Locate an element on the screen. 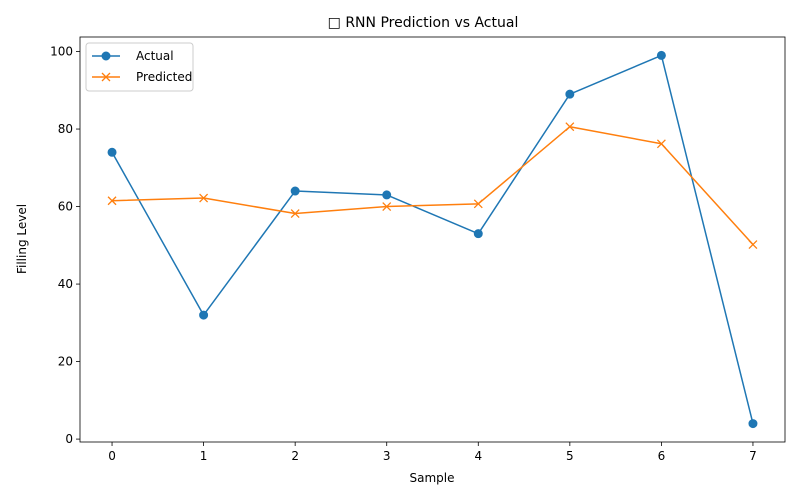 This screenshot has width=800, height=500. x-tick-label: 6 is located at coordinates (662, 456).